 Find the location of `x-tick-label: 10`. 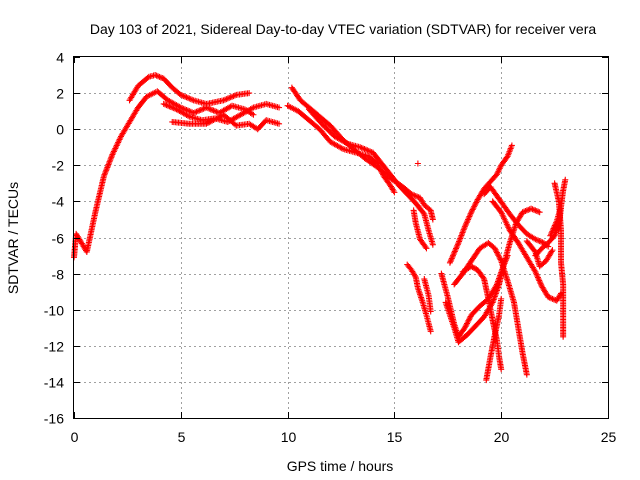

x-tick-label: 10 is located at coordinates (289, 437).